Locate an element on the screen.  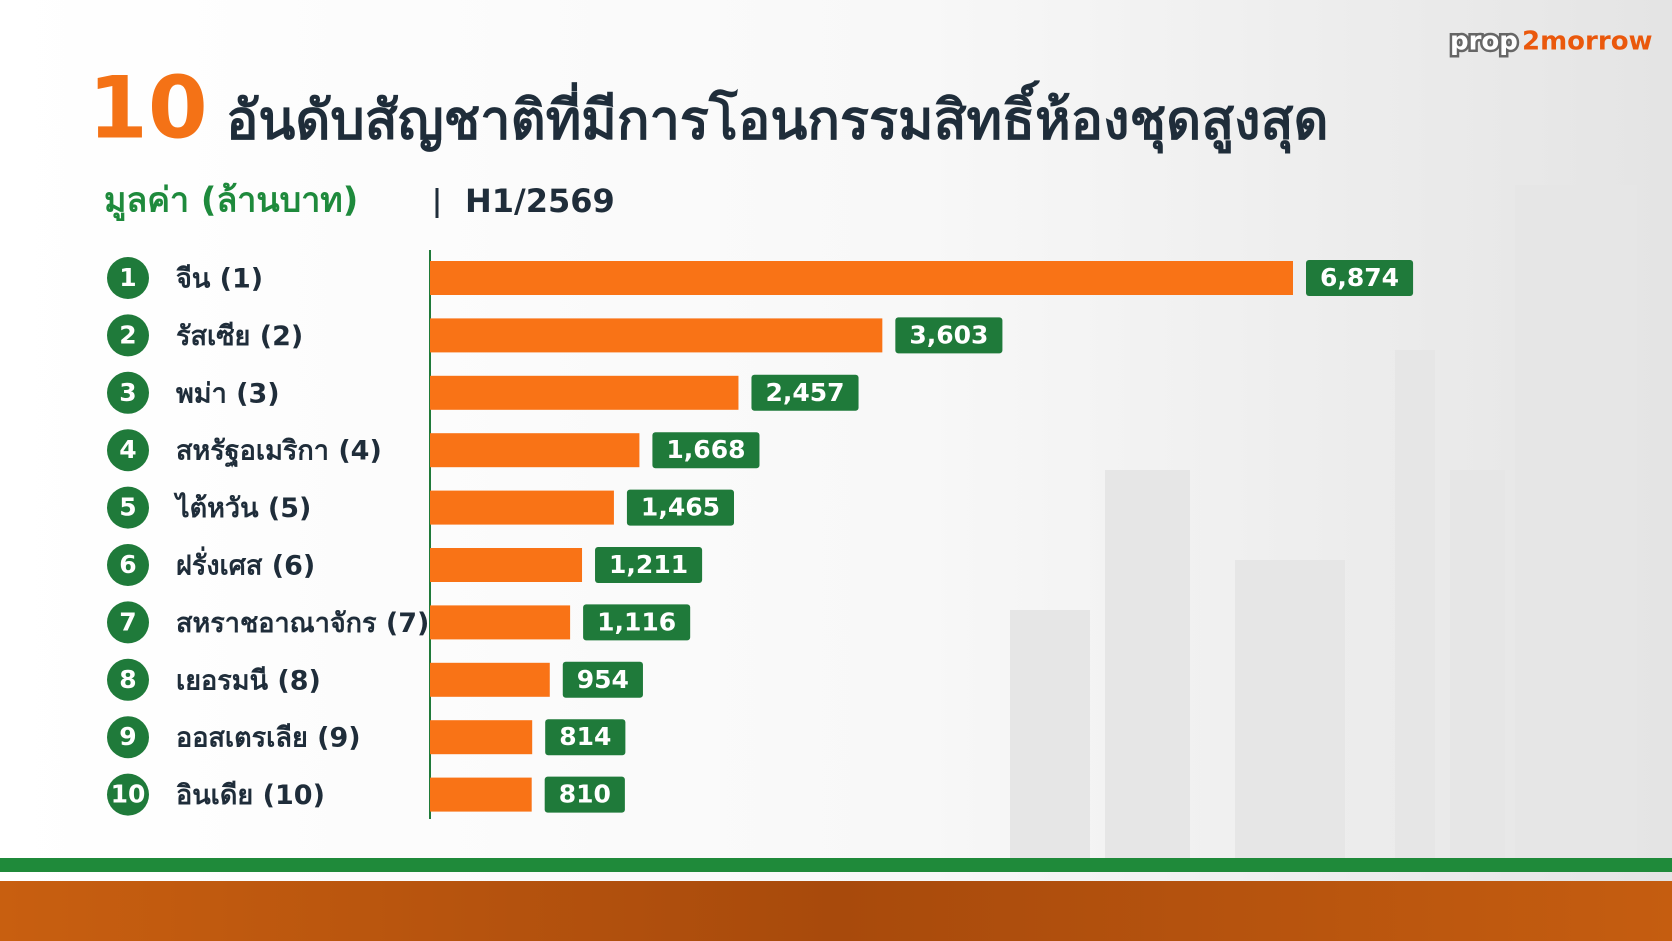
rank-number: 10 is located at coordinates (128, 794).